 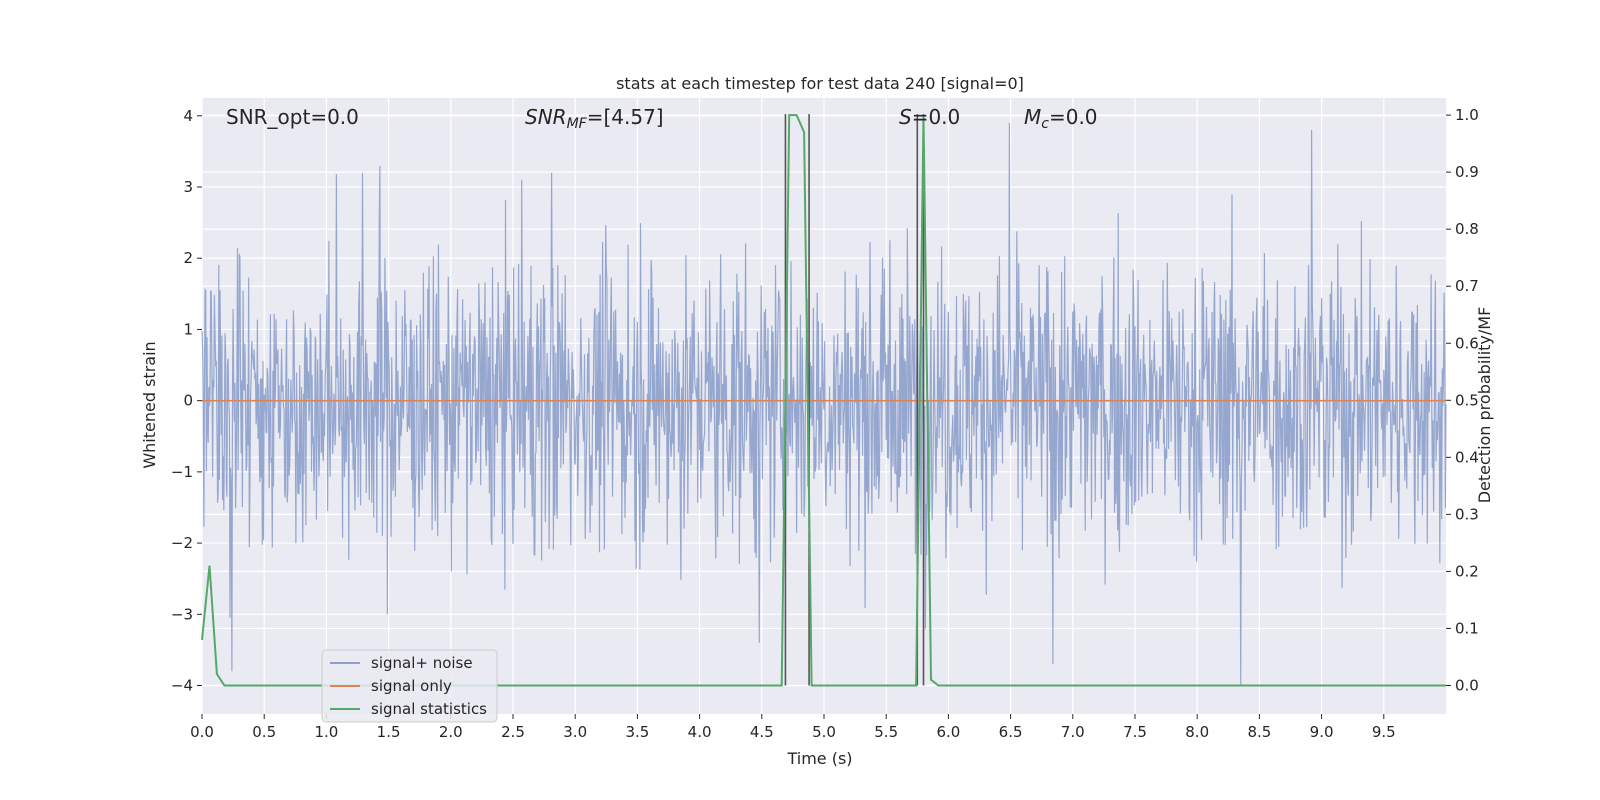 I want to click on mc-symbol: M, so click(x=1032, y=117).